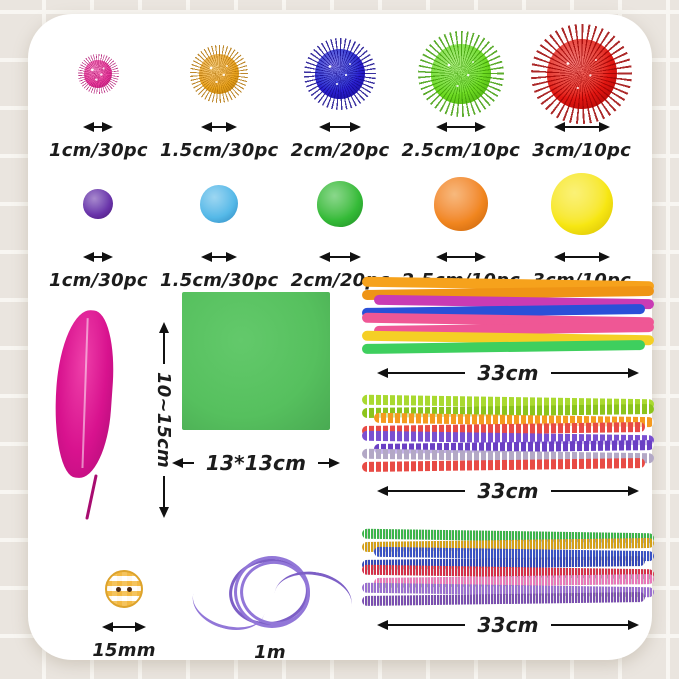 This screenshot has height=679, width=679. I want to click on glitter-pompom-red, so click(581, 74).